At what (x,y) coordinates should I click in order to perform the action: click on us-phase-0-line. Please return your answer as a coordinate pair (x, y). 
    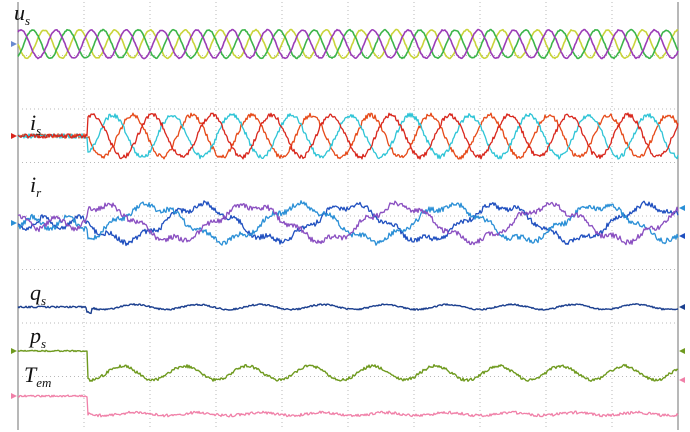
    Looking at the image, I should click on (348, 44).